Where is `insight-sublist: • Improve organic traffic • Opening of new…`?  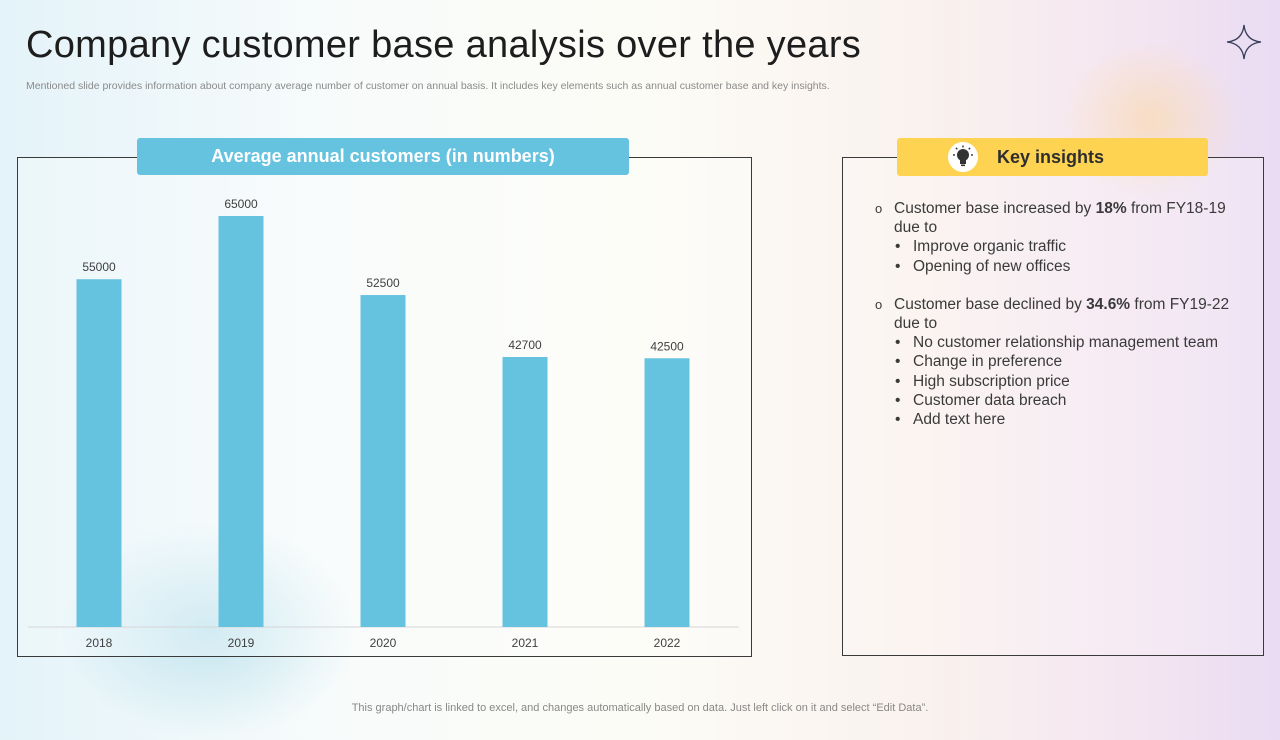 insight-sublist: • Improve organic traffic • Opening of new… is located at coordinates (1069, 256).